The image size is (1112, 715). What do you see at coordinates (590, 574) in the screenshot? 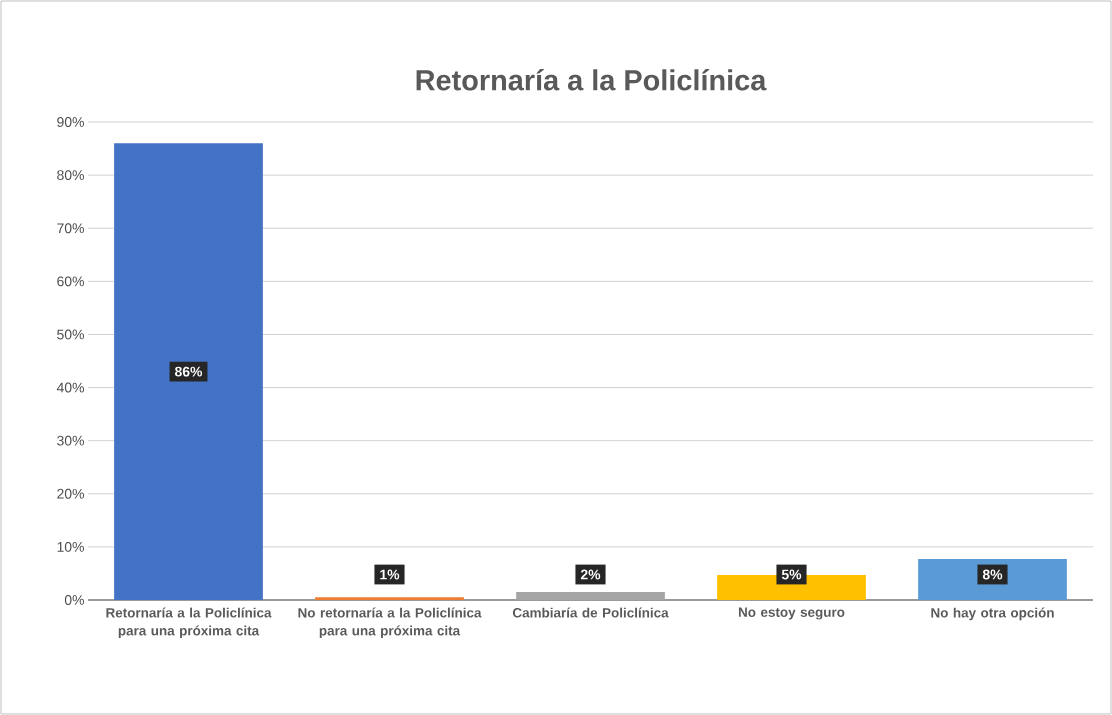
I see `data-label: 2%` at bounding box center [590, 574].